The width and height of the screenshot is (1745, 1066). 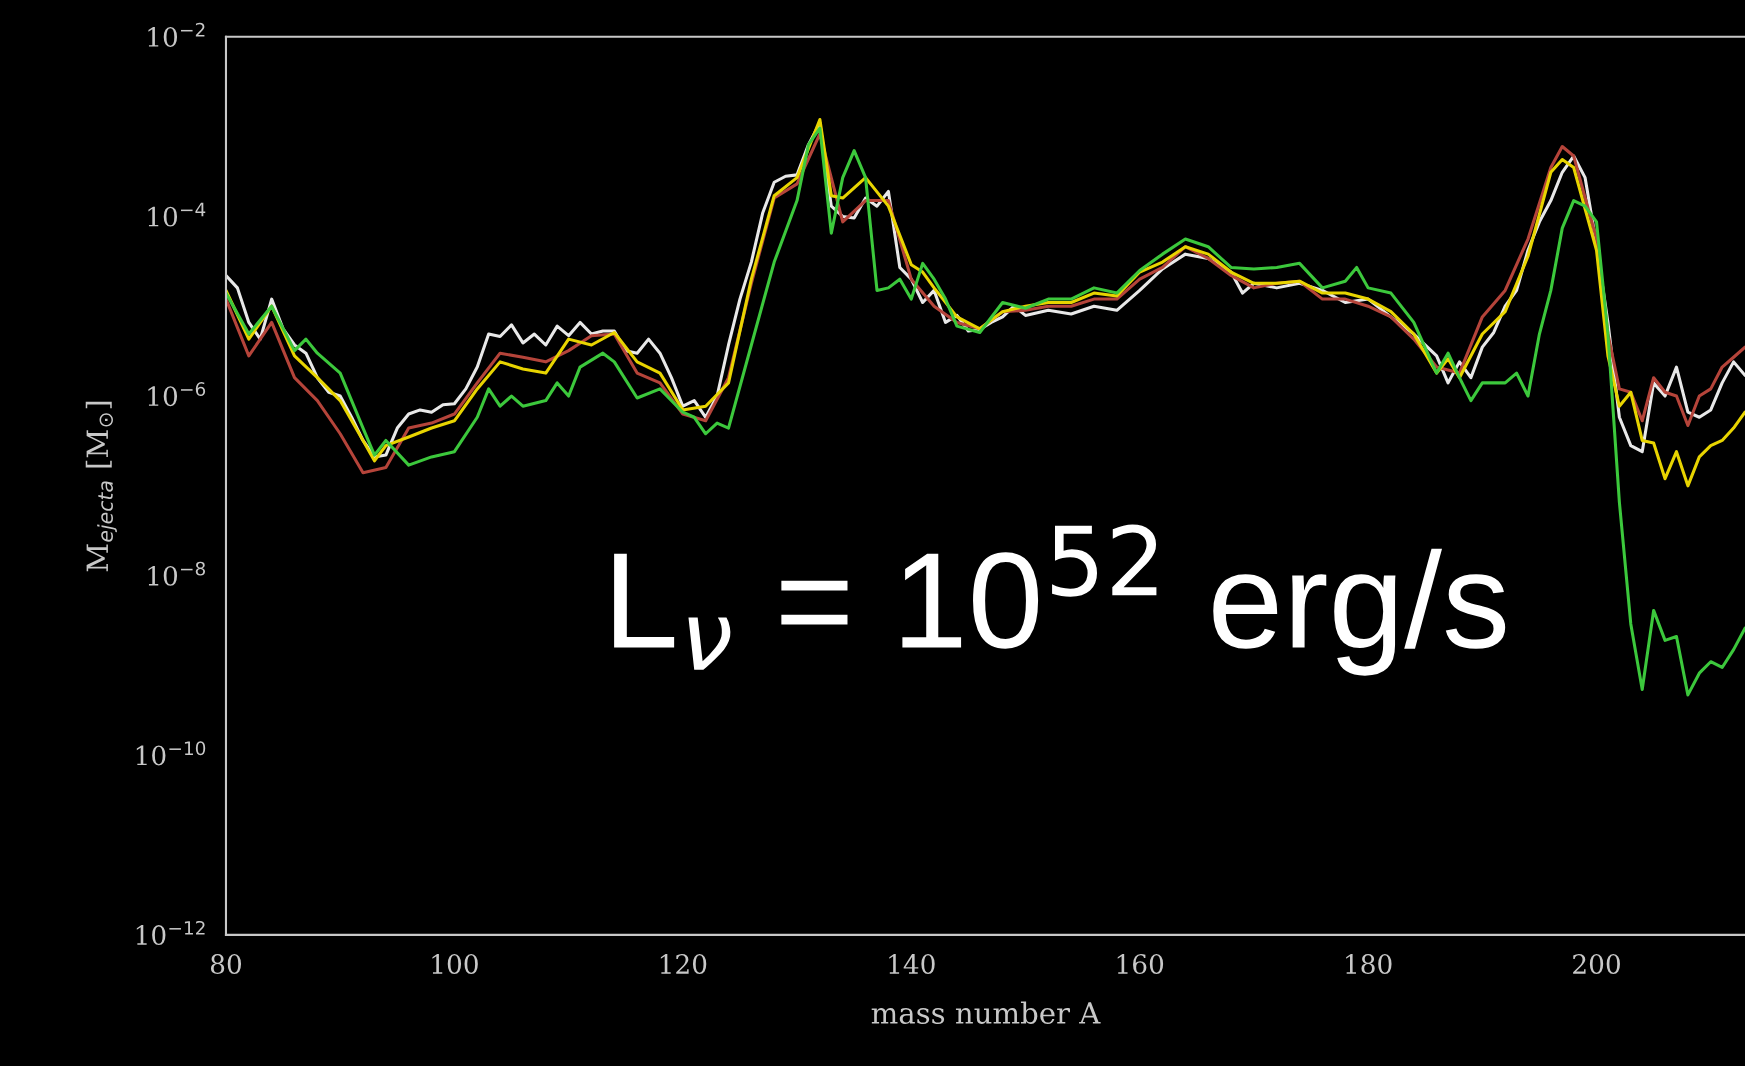 What do you see at coordinates (1369, 964) in the screenshot?
I see `x-tick-label: 180` at bounding box center [1369, 964].